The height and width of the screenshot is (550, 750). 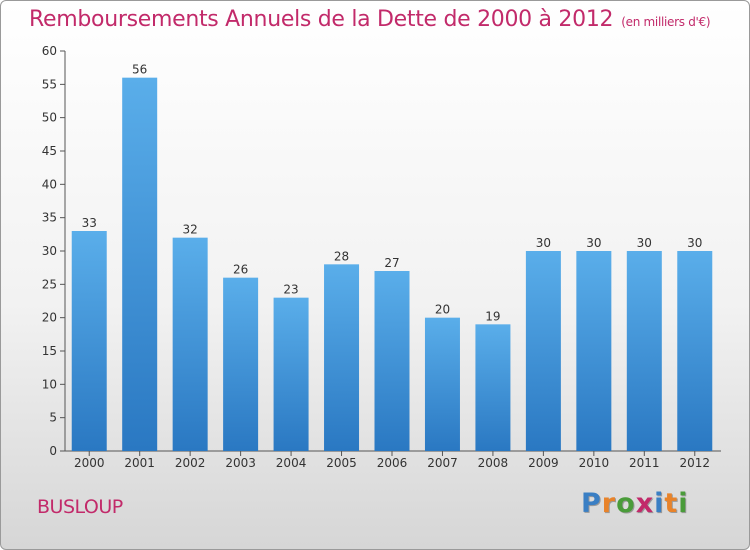 I want to click on y-tick-label: 20, so click(x=49, y=318).